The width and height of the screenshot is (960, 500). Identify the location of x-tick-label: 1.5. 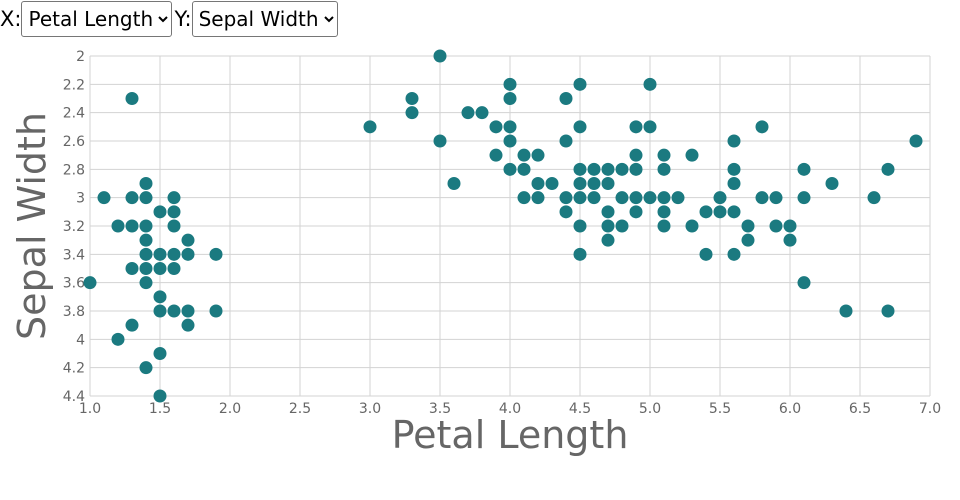
(160, 409).